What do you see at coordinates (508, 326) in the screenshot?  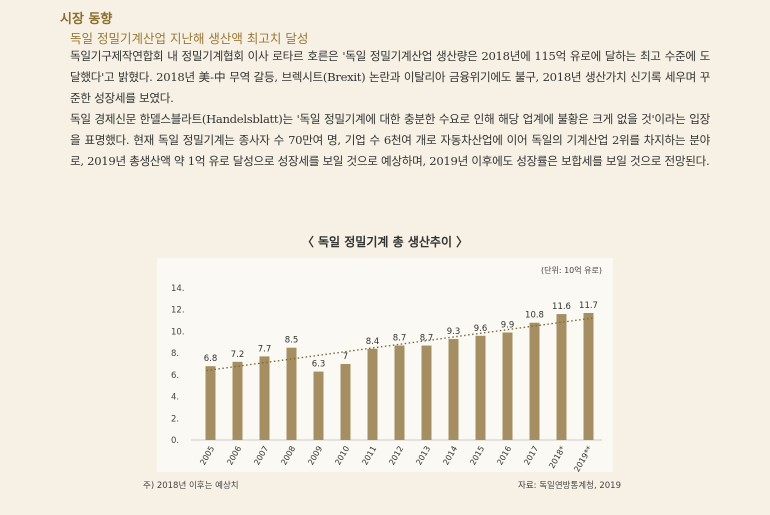 I see `bar-value-label: 9.9` at bounding box center [508, 326].